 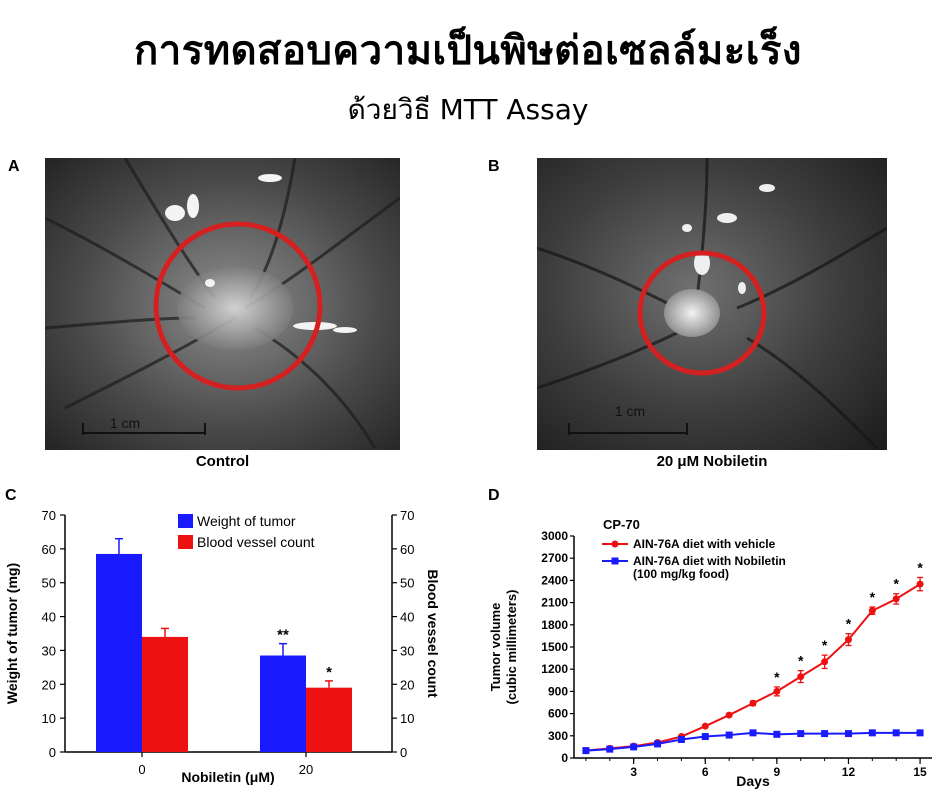 I want to click on y-tick-label: 600, so click(x=558, y=714).